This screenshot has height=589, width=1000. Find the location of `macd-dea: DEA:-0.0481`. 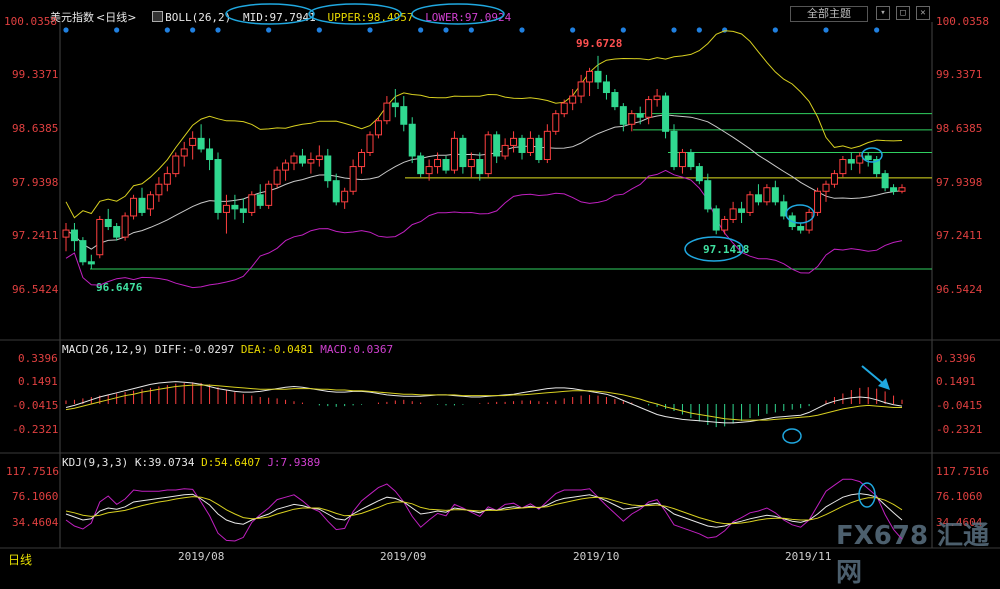

macd-dea: DEA:-0.0481 is located at coordinates (277, 349).